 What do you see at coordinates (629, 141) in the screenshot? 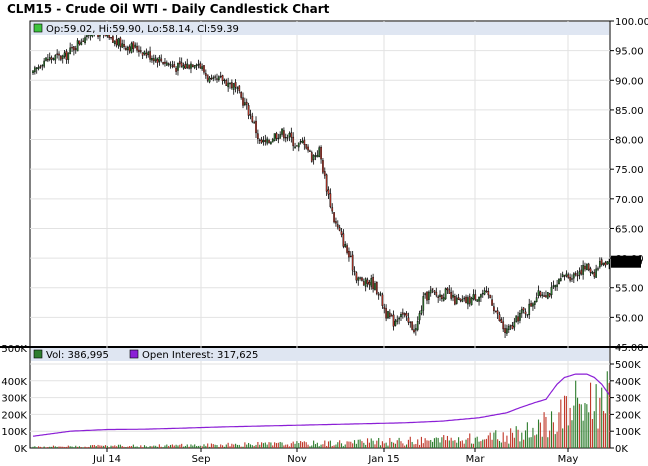
I see `price-tick-label: 80.00` at bounding box center [629, 141].